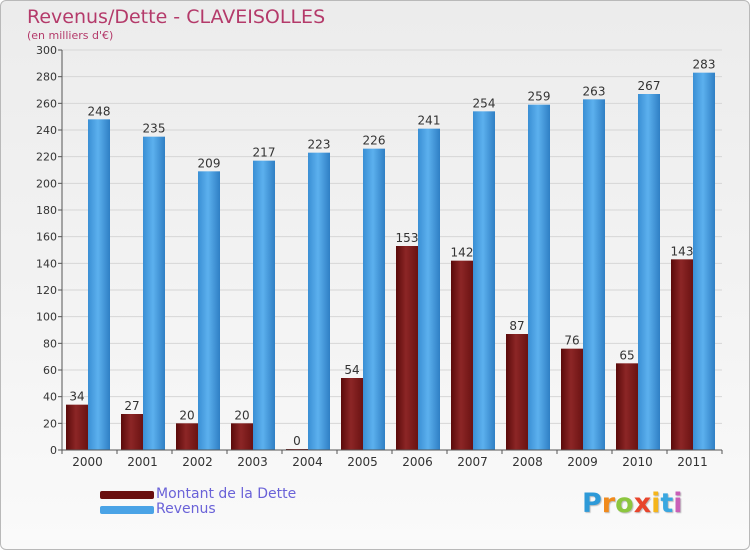  What do you see at coordinates (226, 494) in the screenshot?
I see `legend-label-debt: Montant de la Dette` at bounding box center [226, 494].